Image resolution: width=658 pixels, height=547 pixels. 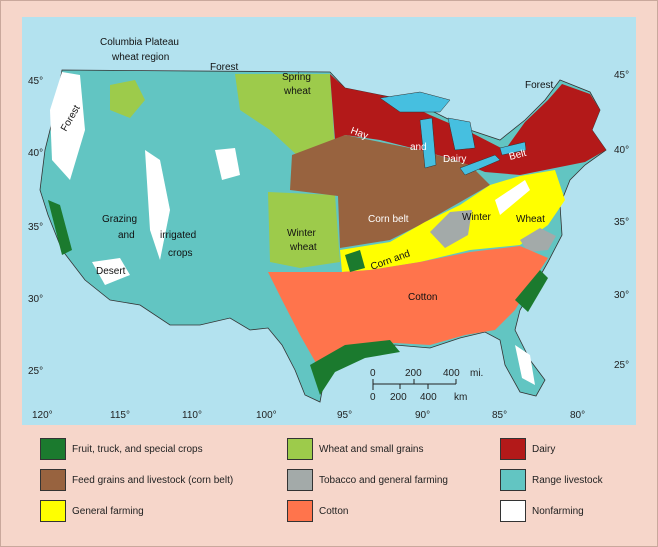 I want to click on label-forest-nw: Forest, so click(x=224, y=67).